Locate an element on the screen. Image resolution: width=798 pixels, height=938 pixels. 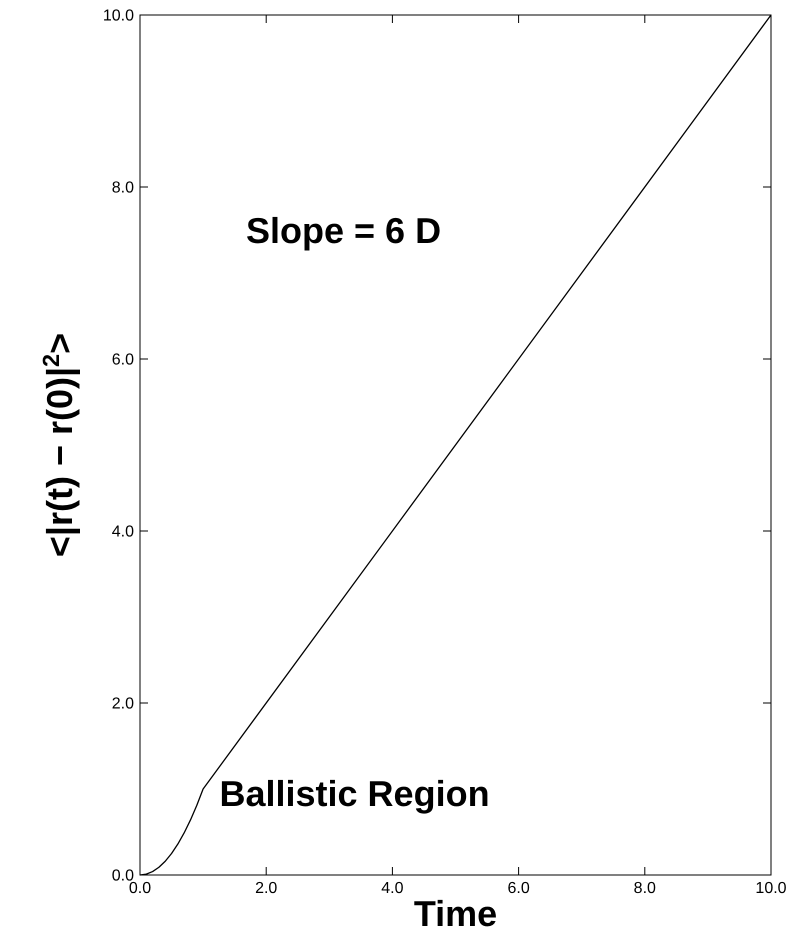
x-tick-label: 0.0 is located at coordinates (140, 888).